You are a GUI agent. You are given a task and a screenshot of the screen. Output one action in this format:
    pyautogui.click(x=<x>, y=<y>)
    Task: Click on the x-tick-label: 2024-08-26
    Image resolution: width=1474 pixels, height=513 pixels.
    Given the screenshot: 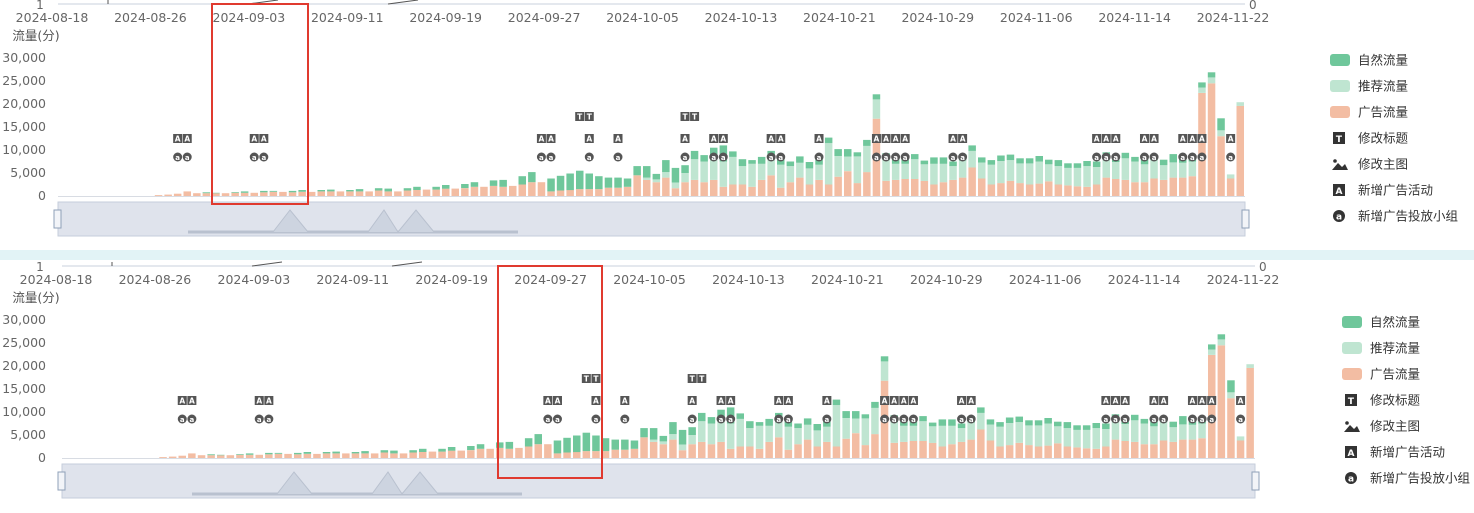 What is the action you would take?
    pyautogui.click(x=155, y=279)
    